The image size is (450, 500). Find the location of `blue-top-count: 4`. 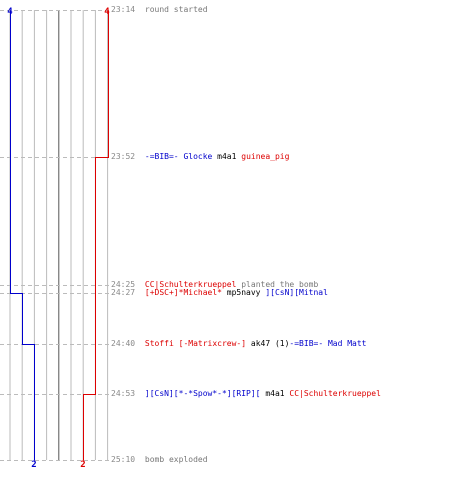

blue-top-count: 4 is located at coordinates (10, 12).